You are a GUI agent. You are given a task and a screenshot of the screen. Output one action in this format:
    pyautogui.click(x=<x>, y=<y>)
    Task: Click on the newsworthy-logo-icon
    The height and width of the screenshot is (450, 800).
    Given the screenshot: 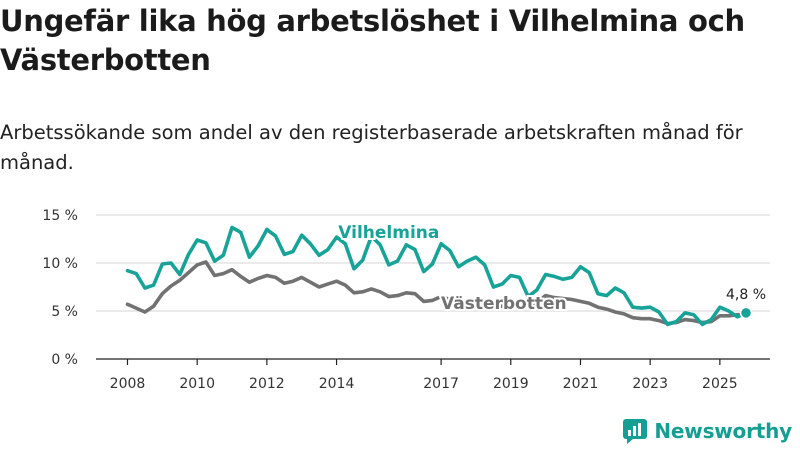 What is the action you would take?
    pyautogui.click(x=635, y=431)
    